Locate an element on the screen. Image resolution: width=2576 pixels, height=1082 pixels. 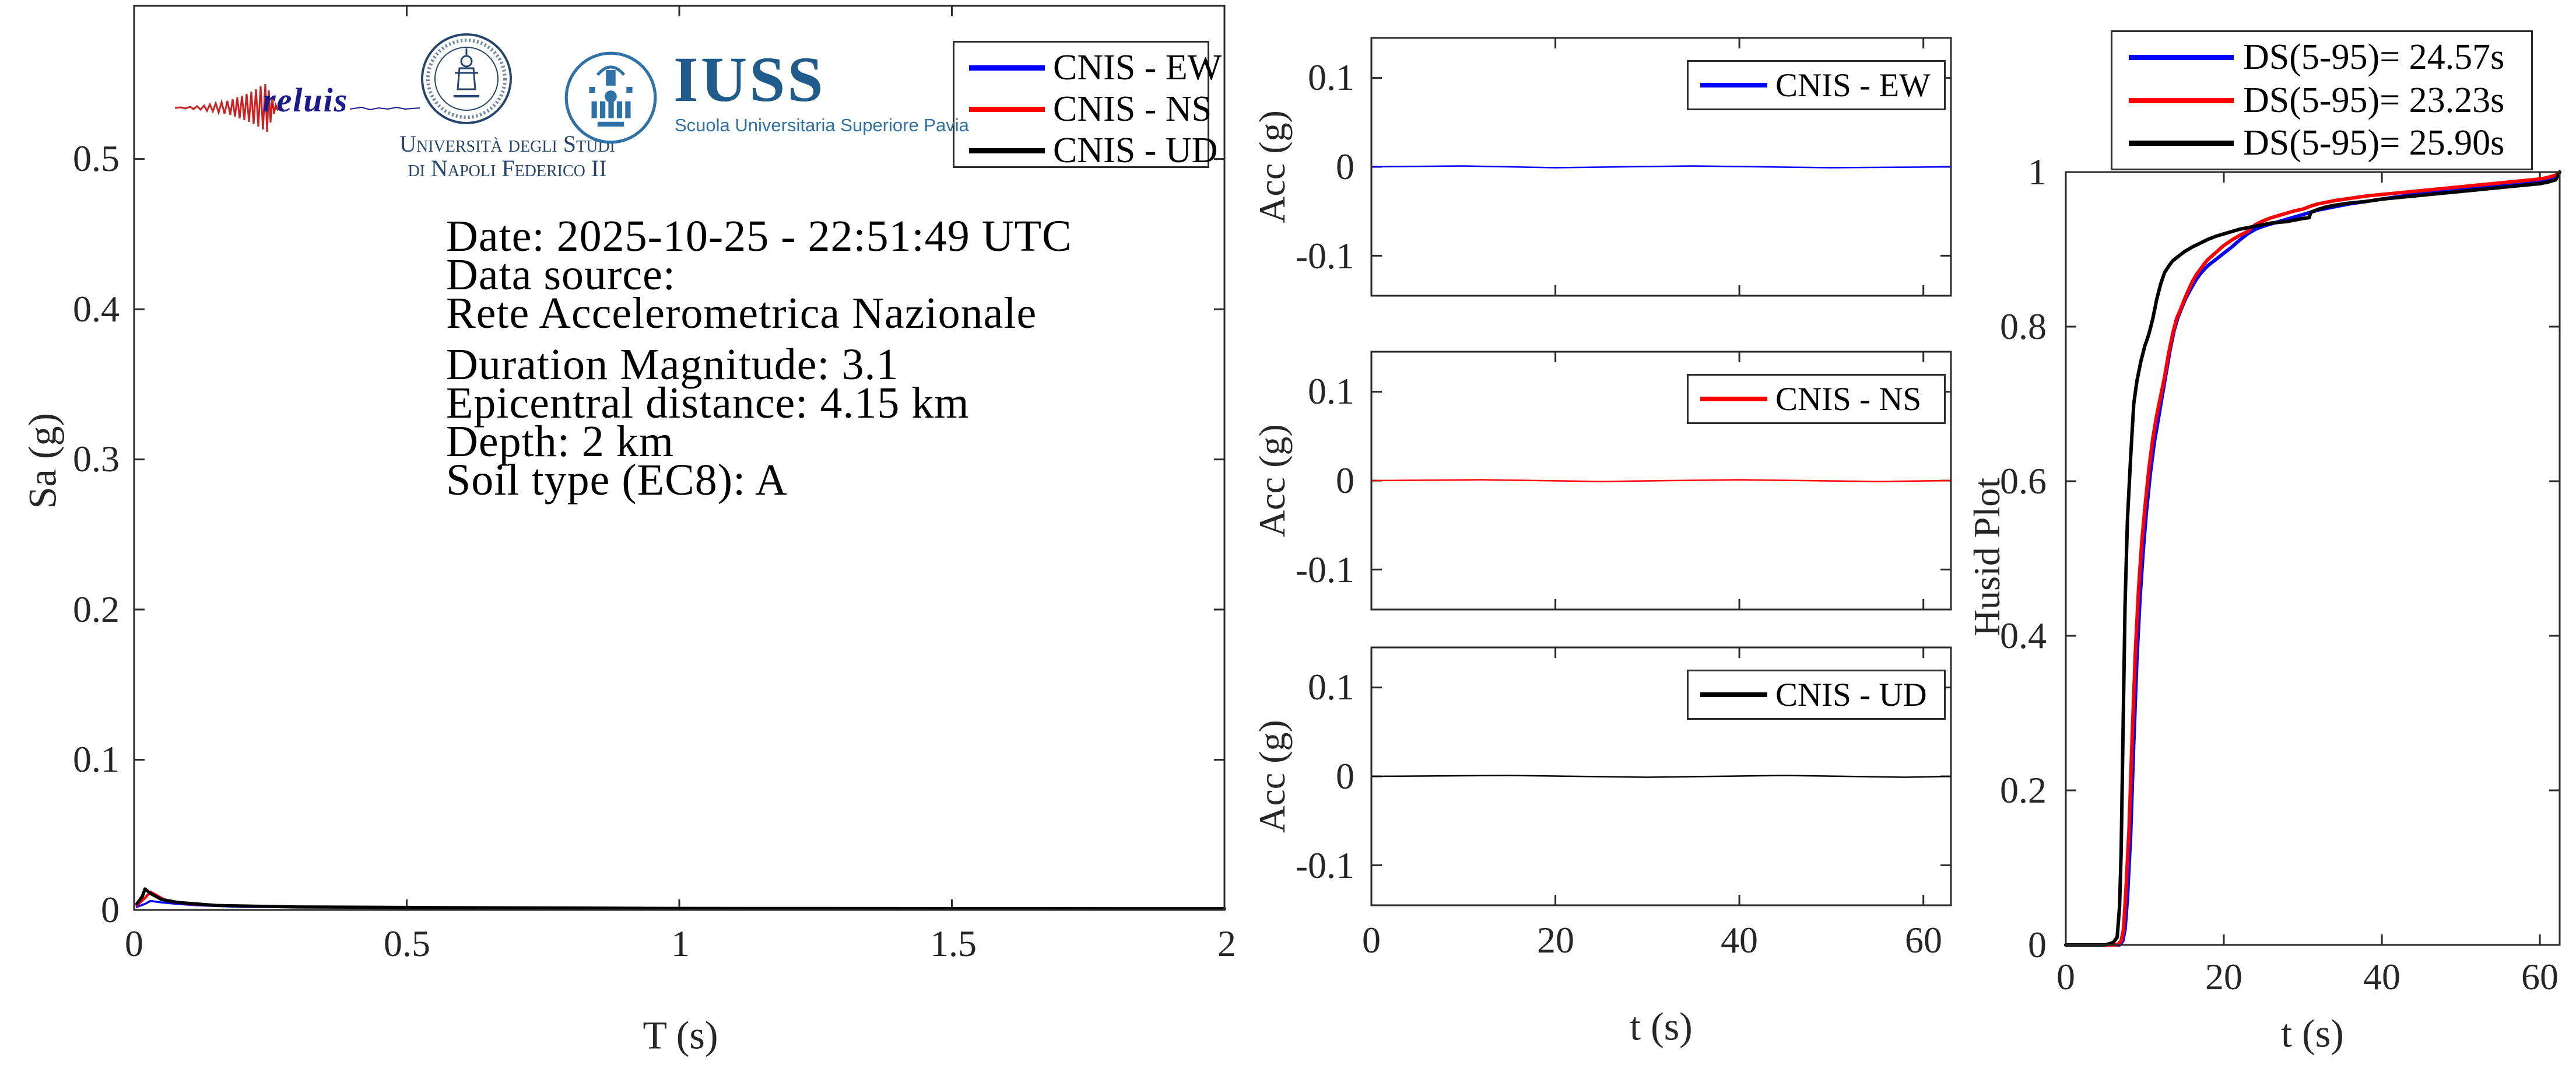
spectrum-legend: CNIS - EW CNIS - NS CNIS - UD is located at coordinates (1087, 106).